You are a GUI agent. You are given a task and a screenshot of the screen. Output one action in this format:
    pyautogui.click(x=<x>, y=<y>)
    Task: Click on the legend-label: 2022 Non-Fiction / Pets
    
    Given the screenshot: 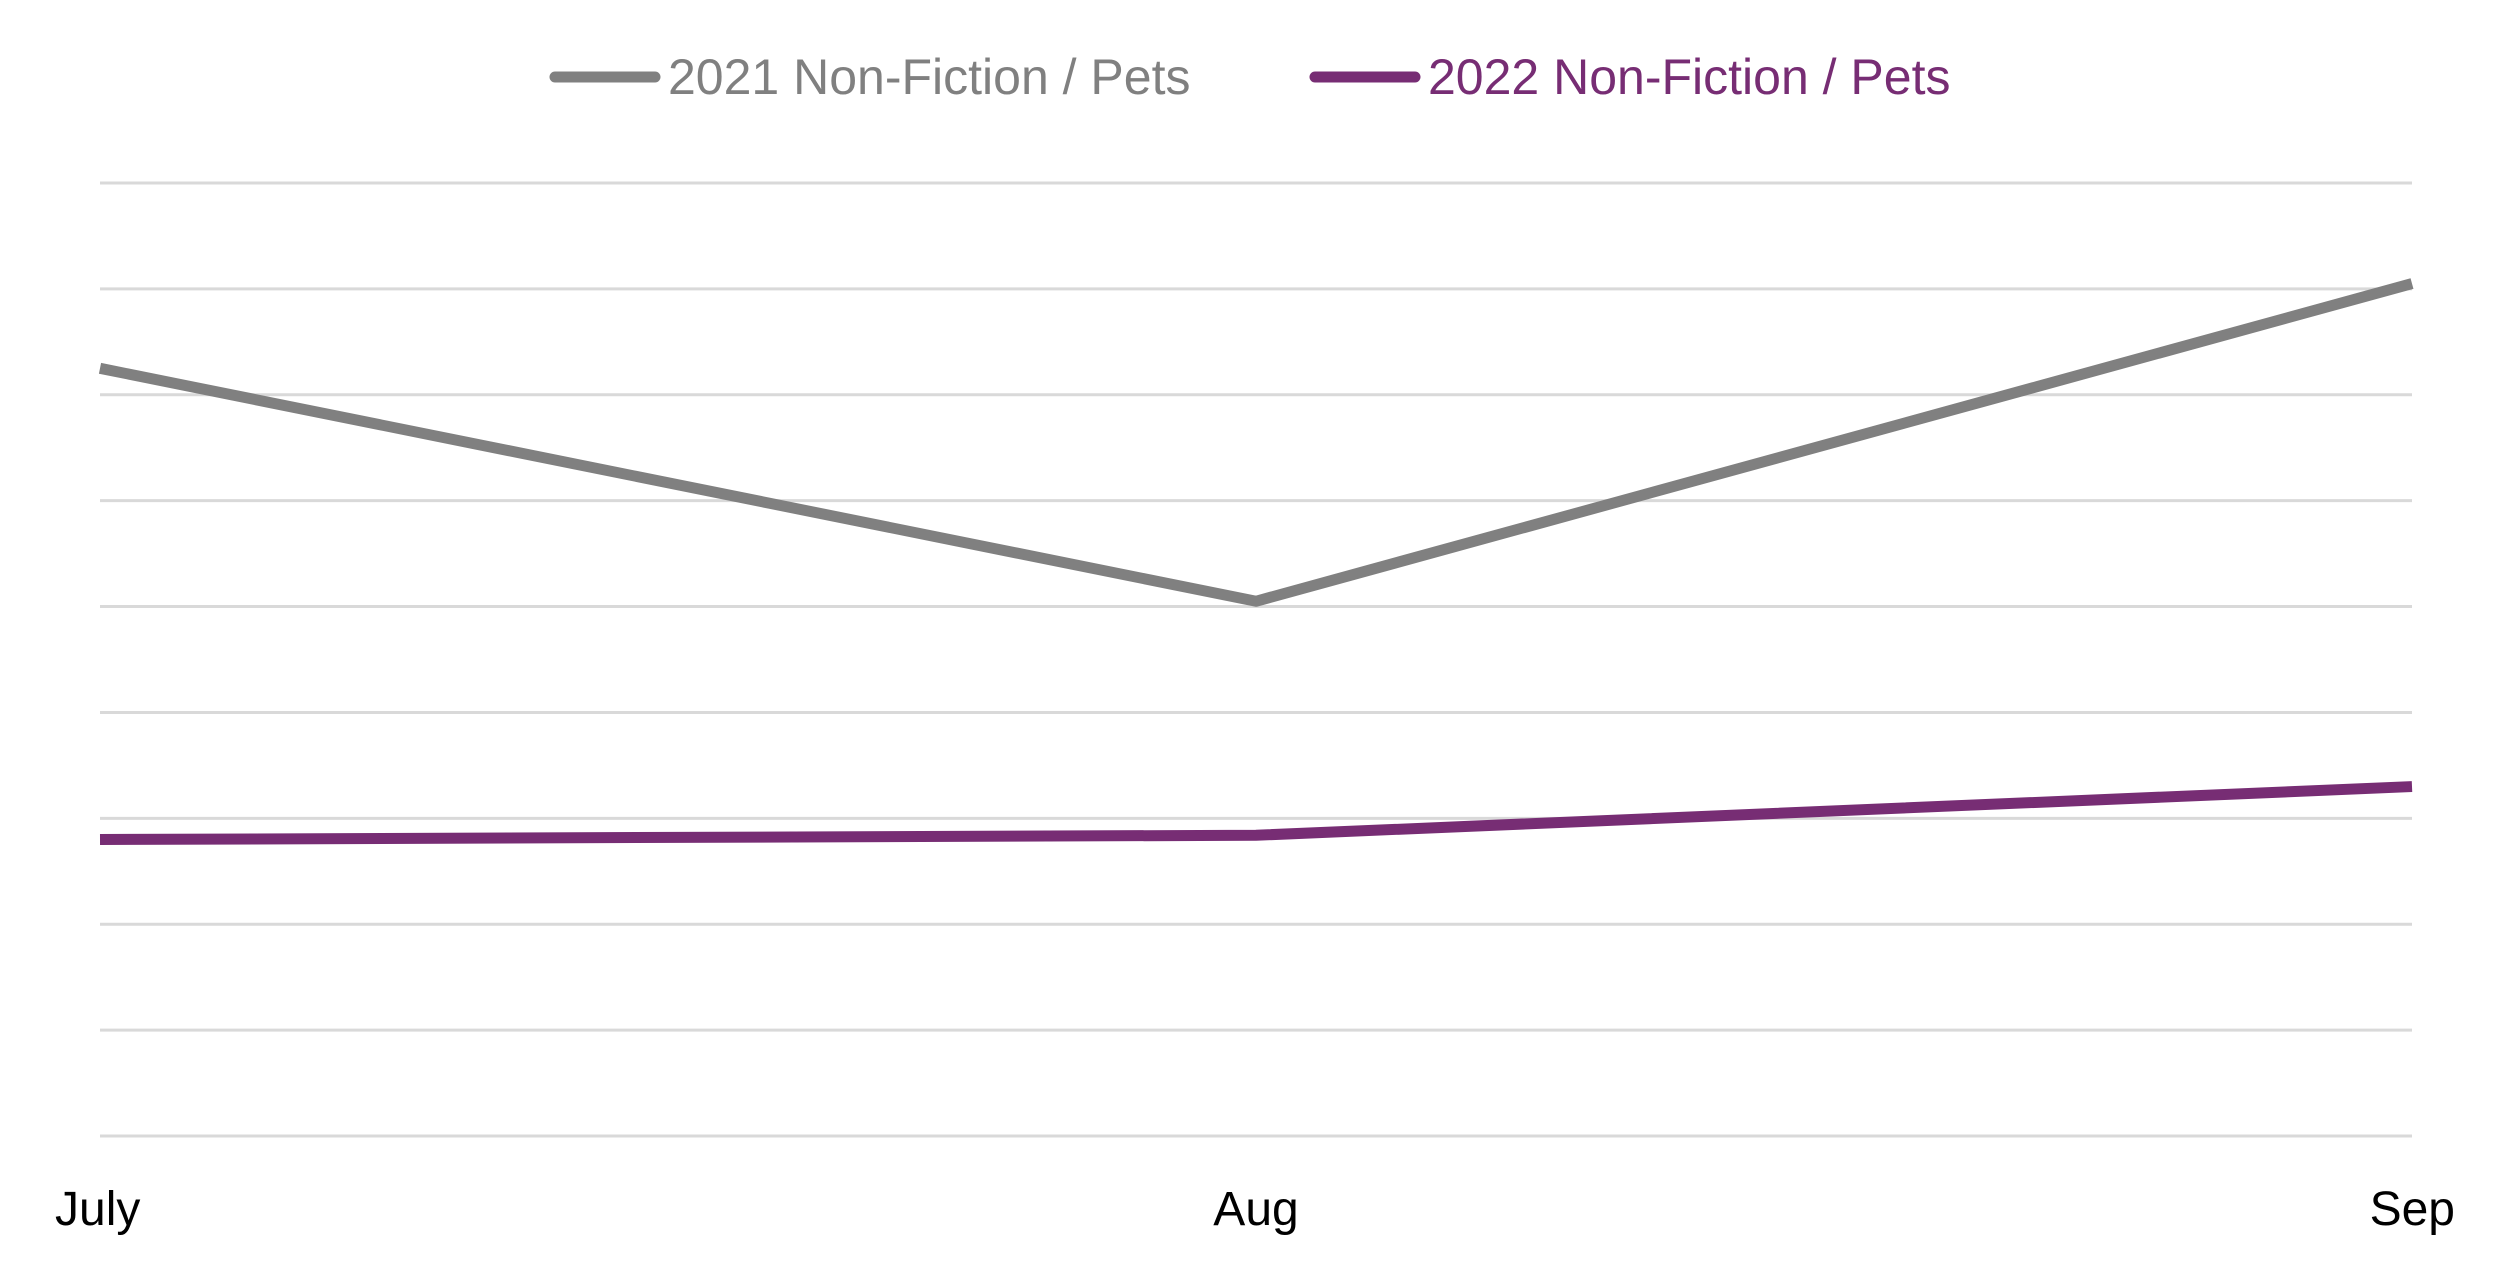 What is the action you would take?
    pyautogui.click(x=1689, y=77)
    